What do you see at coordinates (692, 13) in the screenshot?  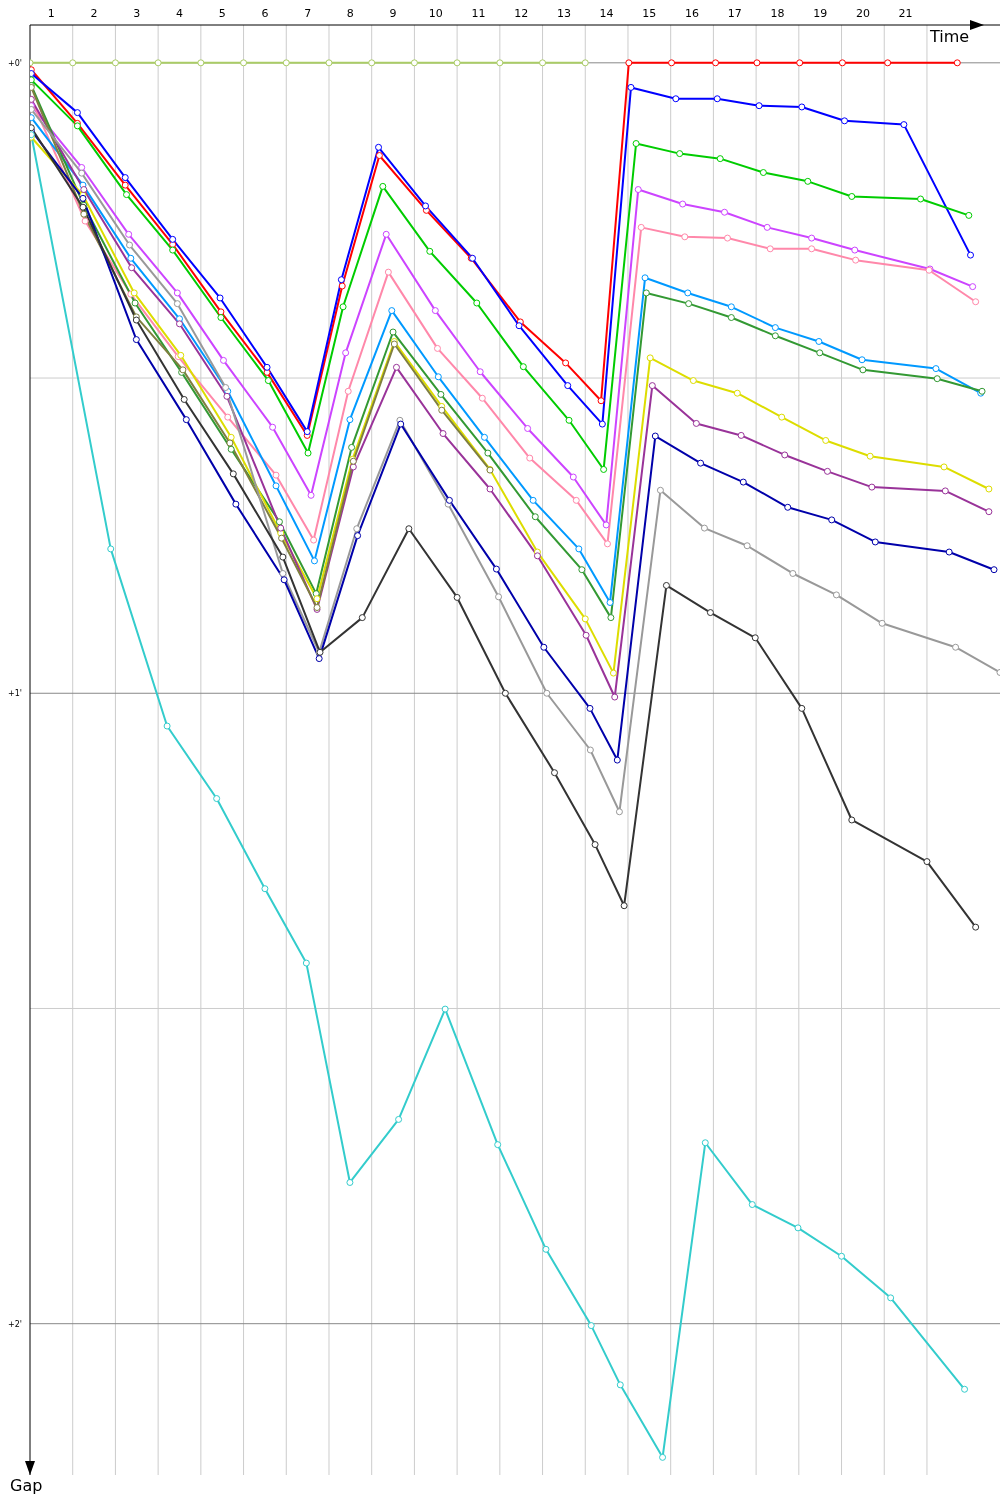 I see `x-tick-label: 16` at bounding box center [692, 13].